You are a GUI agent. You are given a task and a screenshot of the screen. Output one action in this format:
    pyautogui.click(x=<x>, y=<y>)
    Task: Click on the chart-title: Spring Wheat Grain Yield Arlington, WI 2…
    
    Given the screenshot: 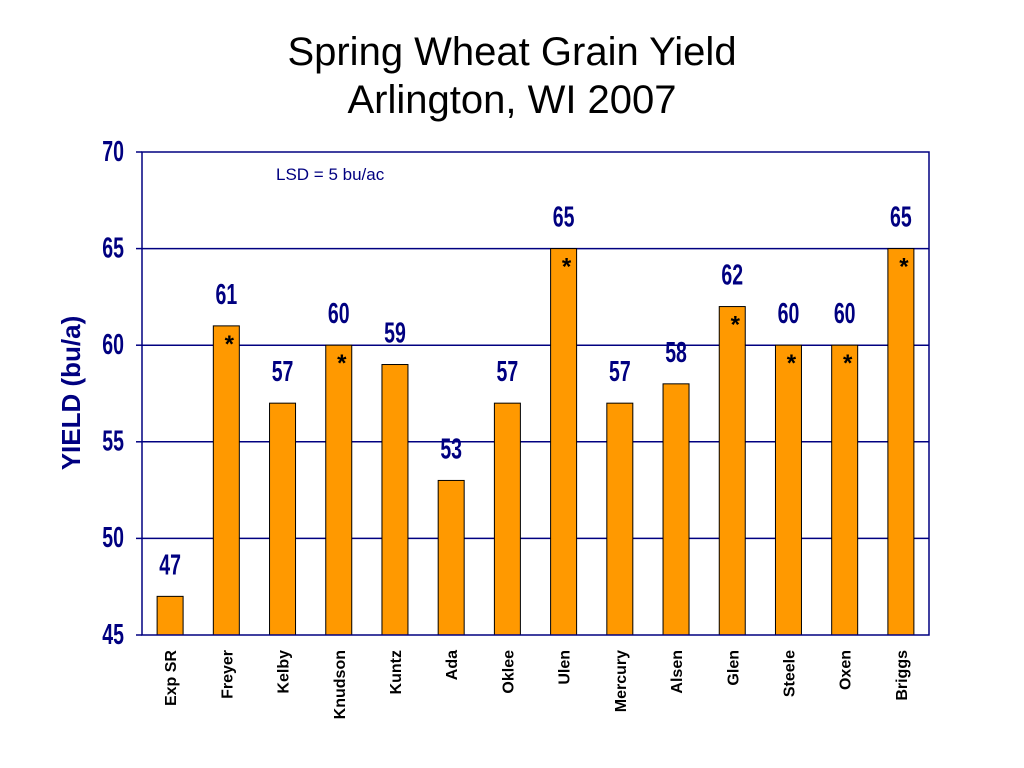 What is the action you would take?
    pyautogui.click(x=512, y=76)
    